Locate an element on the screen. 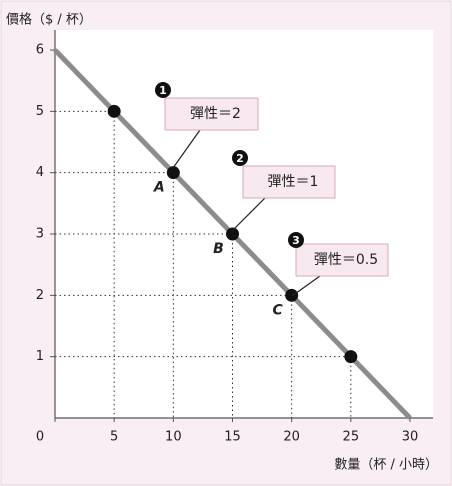  annotation-text: 彈性＝0.5 is located at coordinates (346, 260).